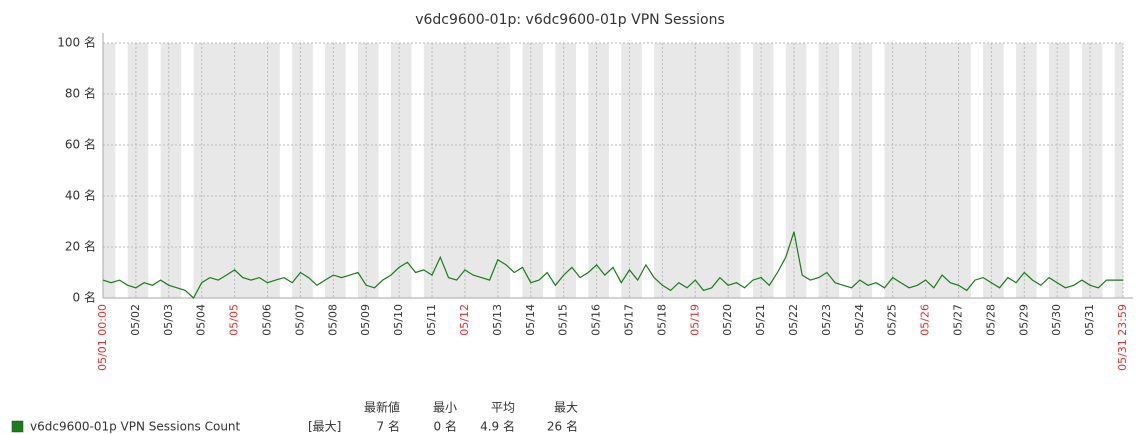 Image resolution: width=1139 pixels, height=434 pixels. What do you see at coordinates (464, 320) in the screenshot?
I see `x-tick-label: 05/12` at bounding box center [464, 320].